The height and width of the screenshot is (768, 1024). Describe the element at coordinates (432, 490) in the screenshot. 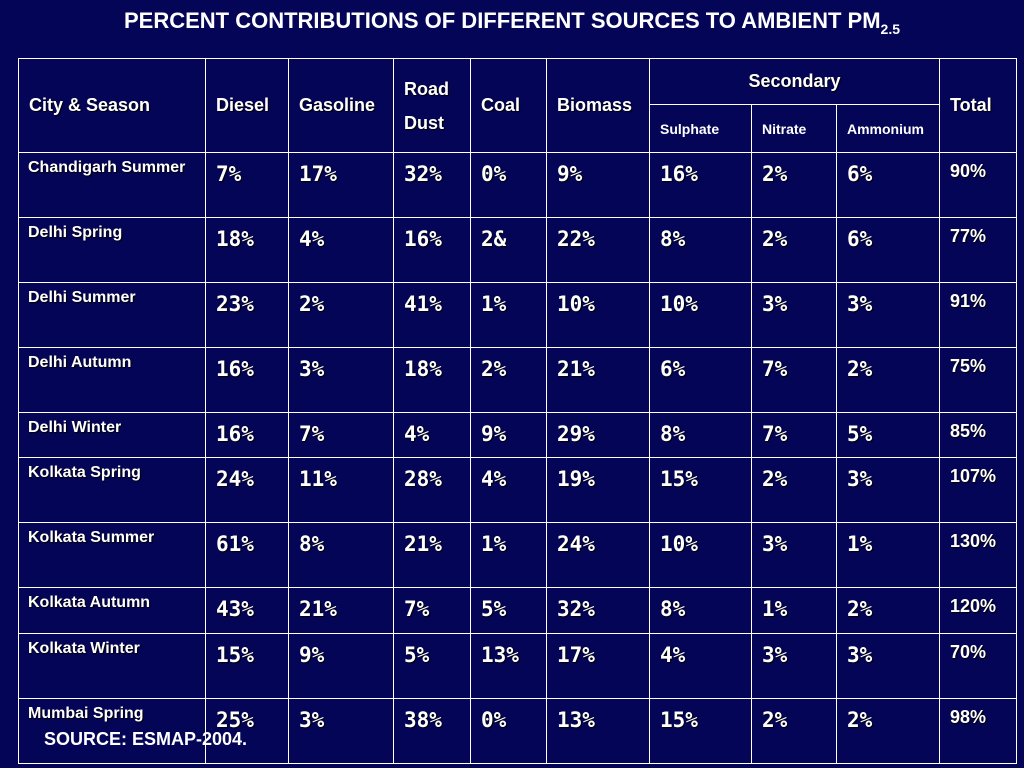

I see `road-dust-cell: 28%` at that location.